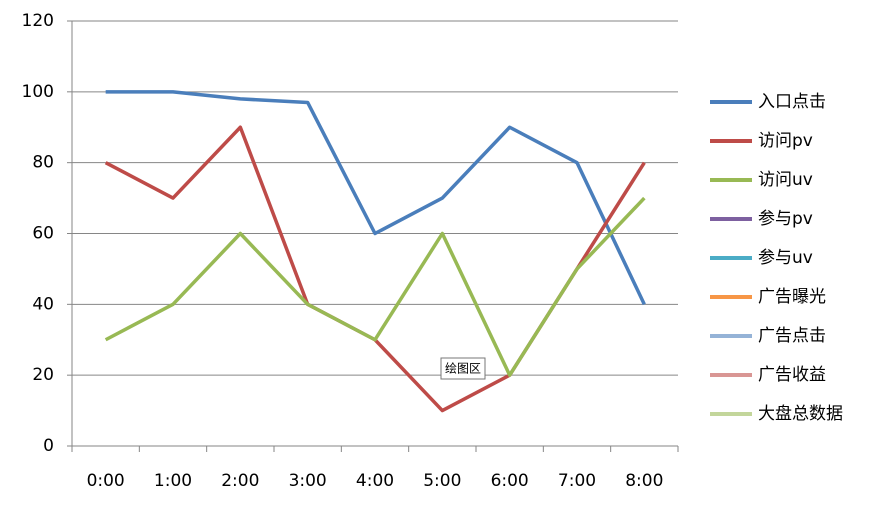  Describe the element at coordinates (38, 92) in the screenshot. I see `y-tick-label: 100` at that location.